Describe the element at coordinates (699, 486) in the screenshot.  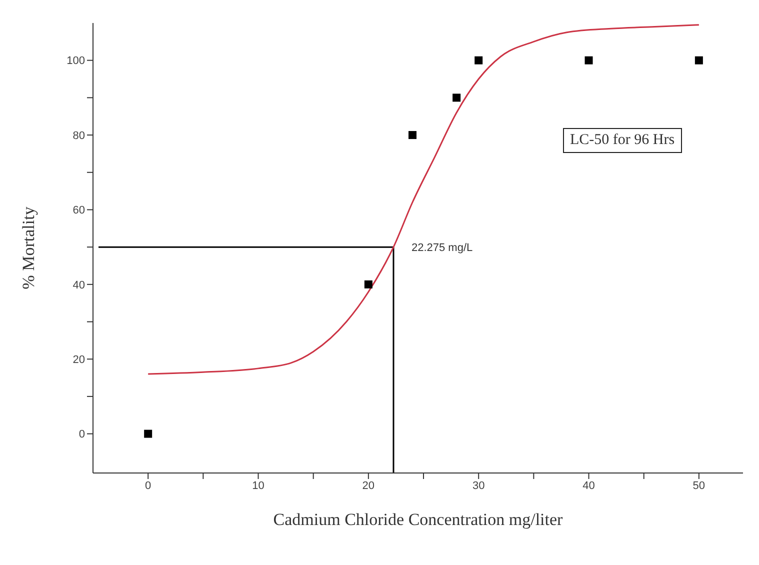
I see `x-tick-label: 50` at that location.